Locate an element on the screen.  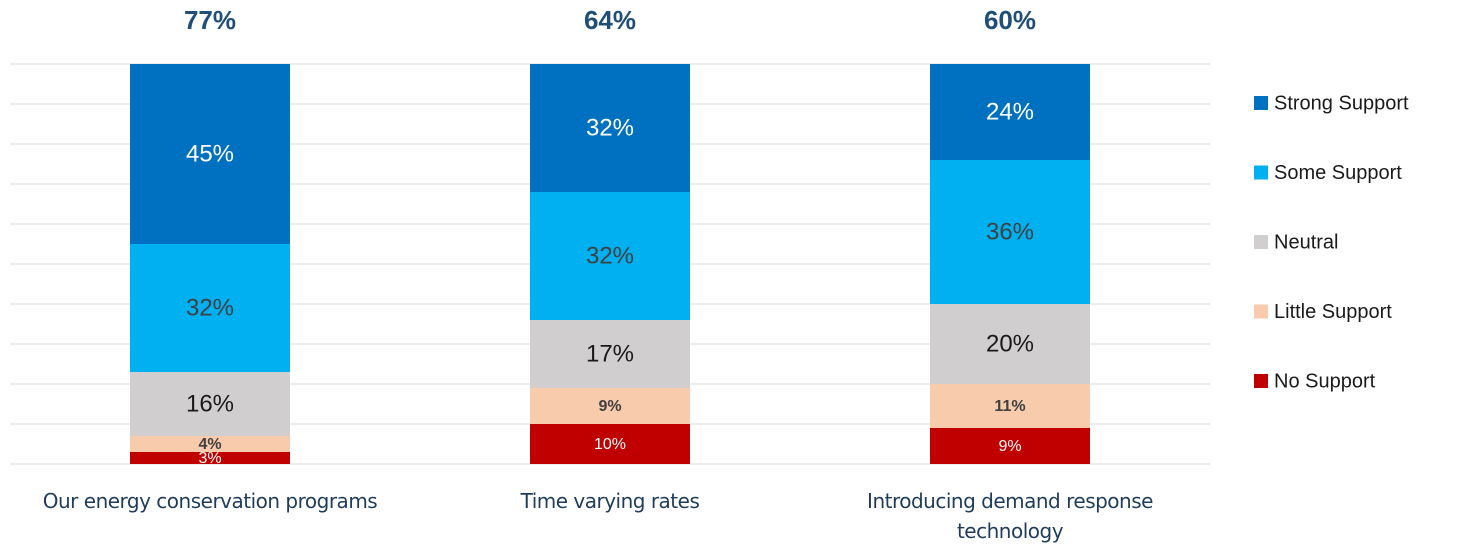
data-label: 4% is located at coordinates (209, 444).